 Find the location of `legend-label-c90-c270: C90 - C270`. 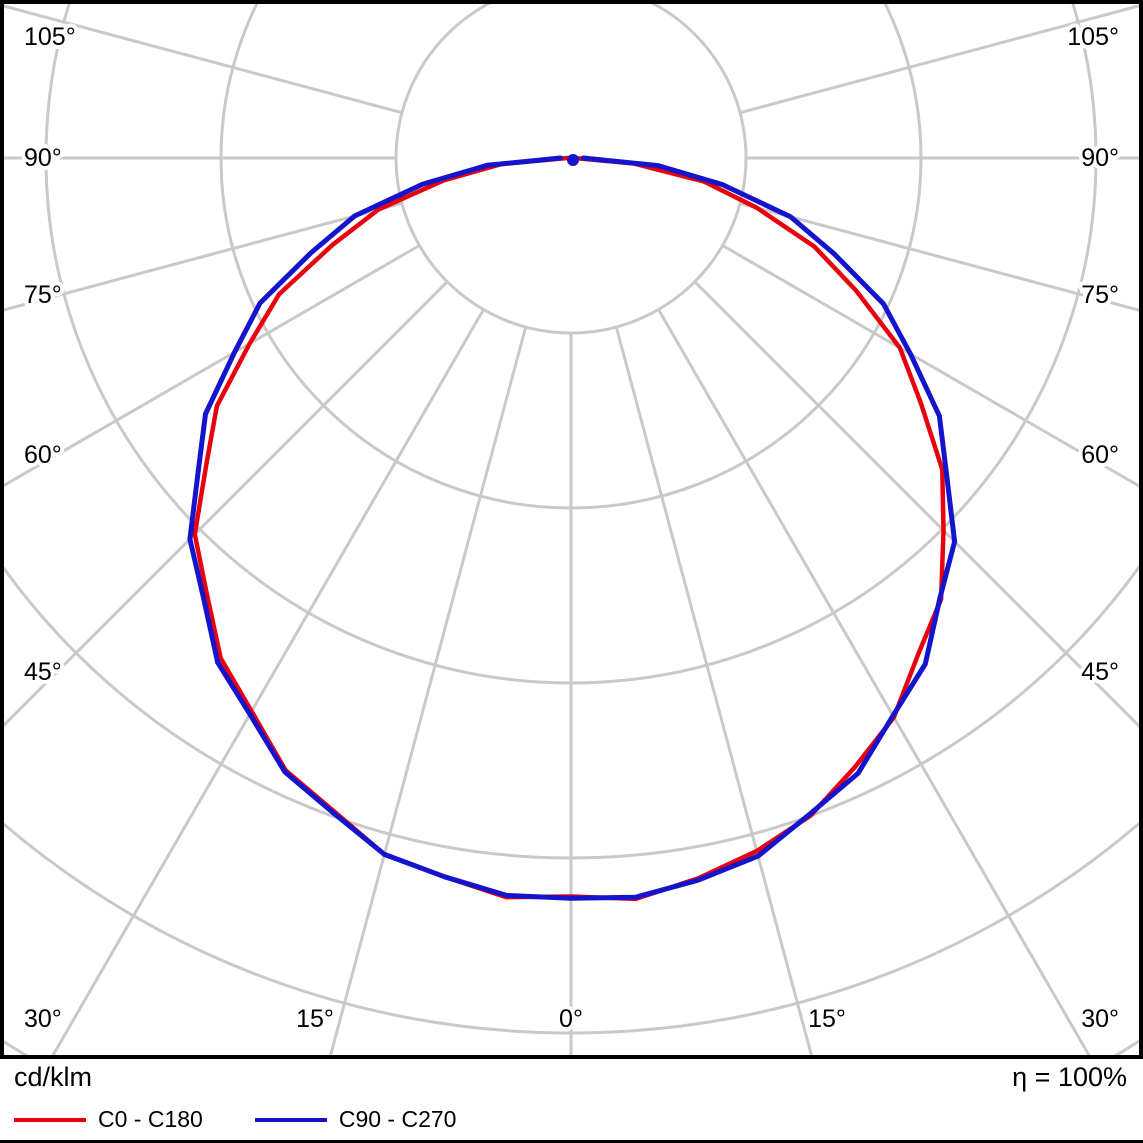

legend-label-c90-c270: C90 - C270 is located at coordinates (397, 1119).